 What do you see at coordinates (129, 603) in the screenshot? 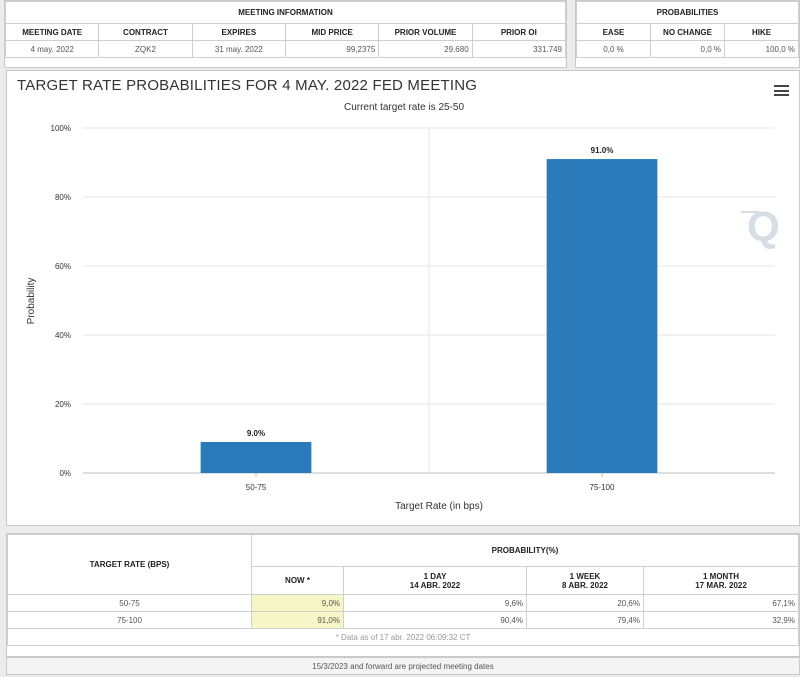
I see `rate-cell: 50-75` at bounding box center [129, 603].